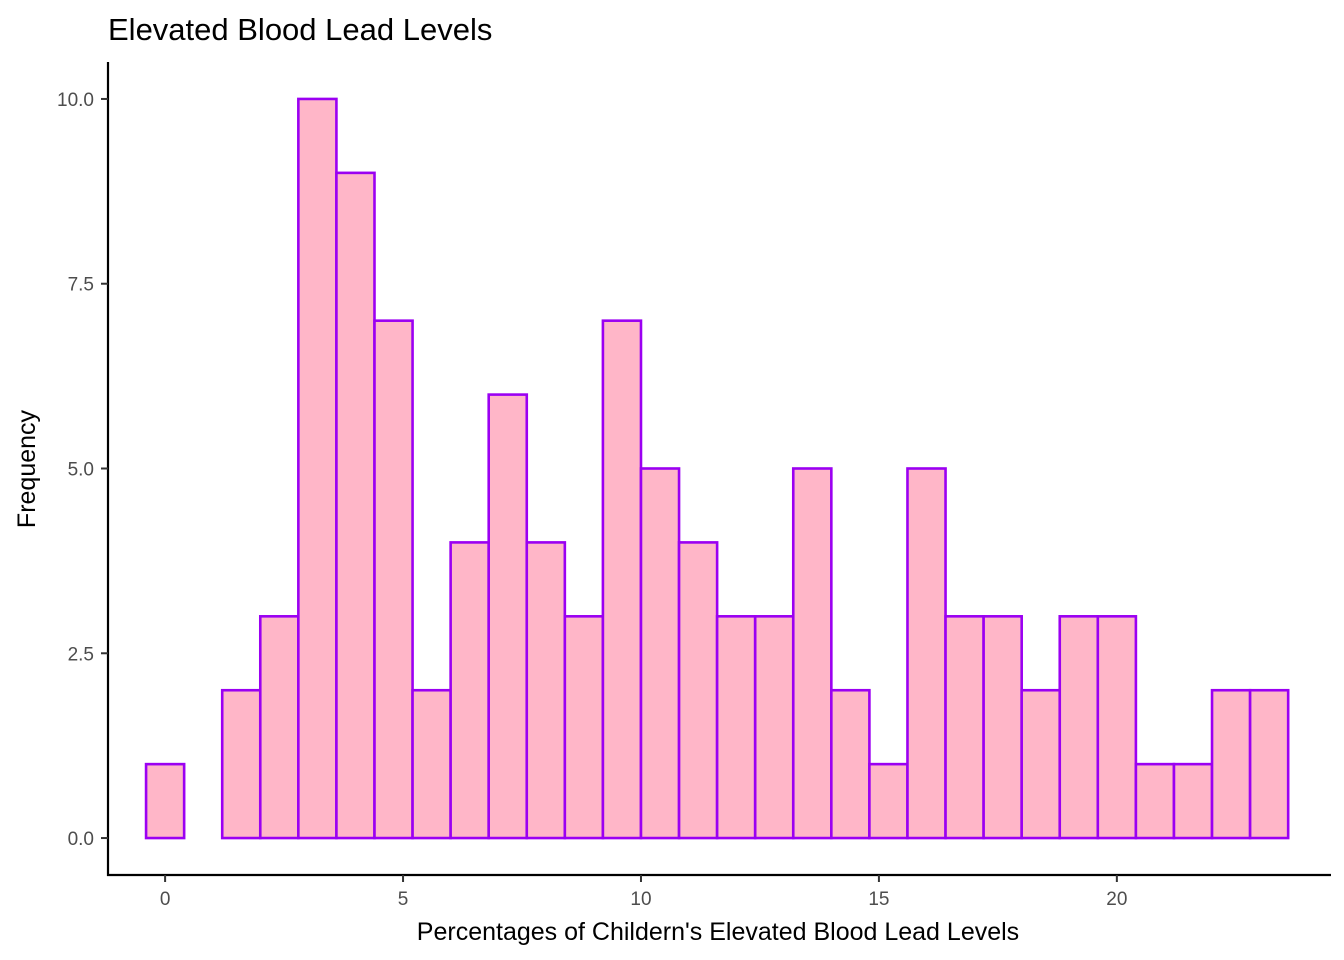  I want to click on y-tick-label: 5.0, so click(81, 470).